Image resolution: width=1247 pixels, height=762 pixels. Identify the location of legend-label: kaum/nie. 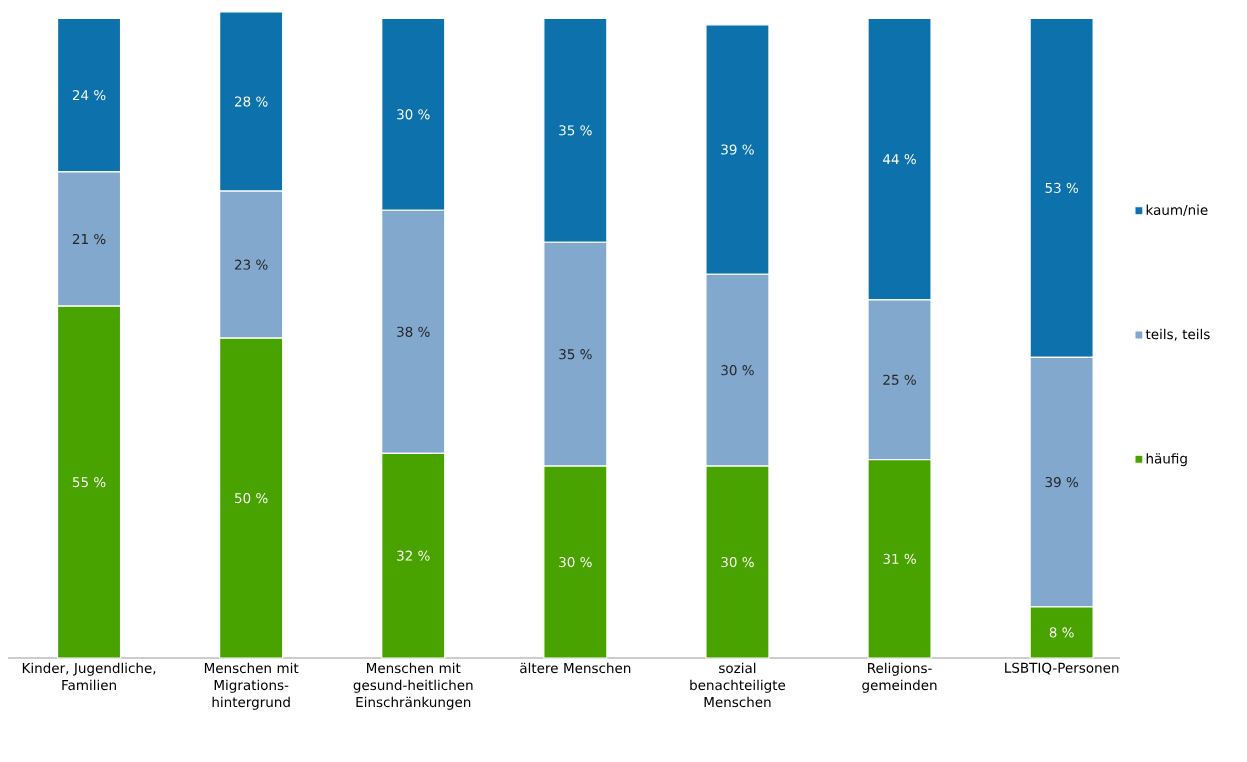
(1177, 210).